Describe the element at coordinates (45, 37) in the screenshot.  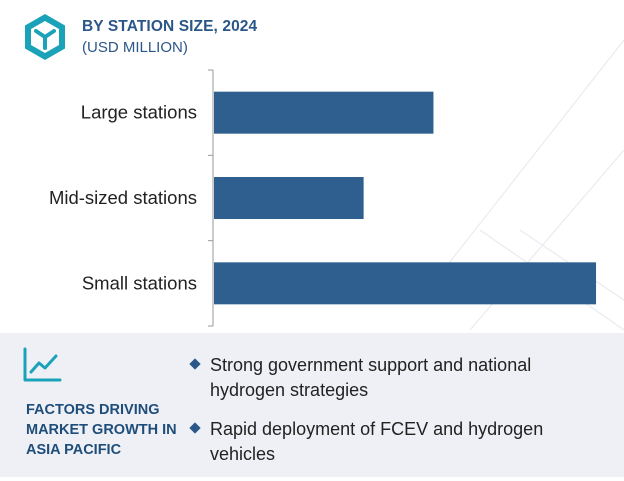
I see `logo-icon` at that location.